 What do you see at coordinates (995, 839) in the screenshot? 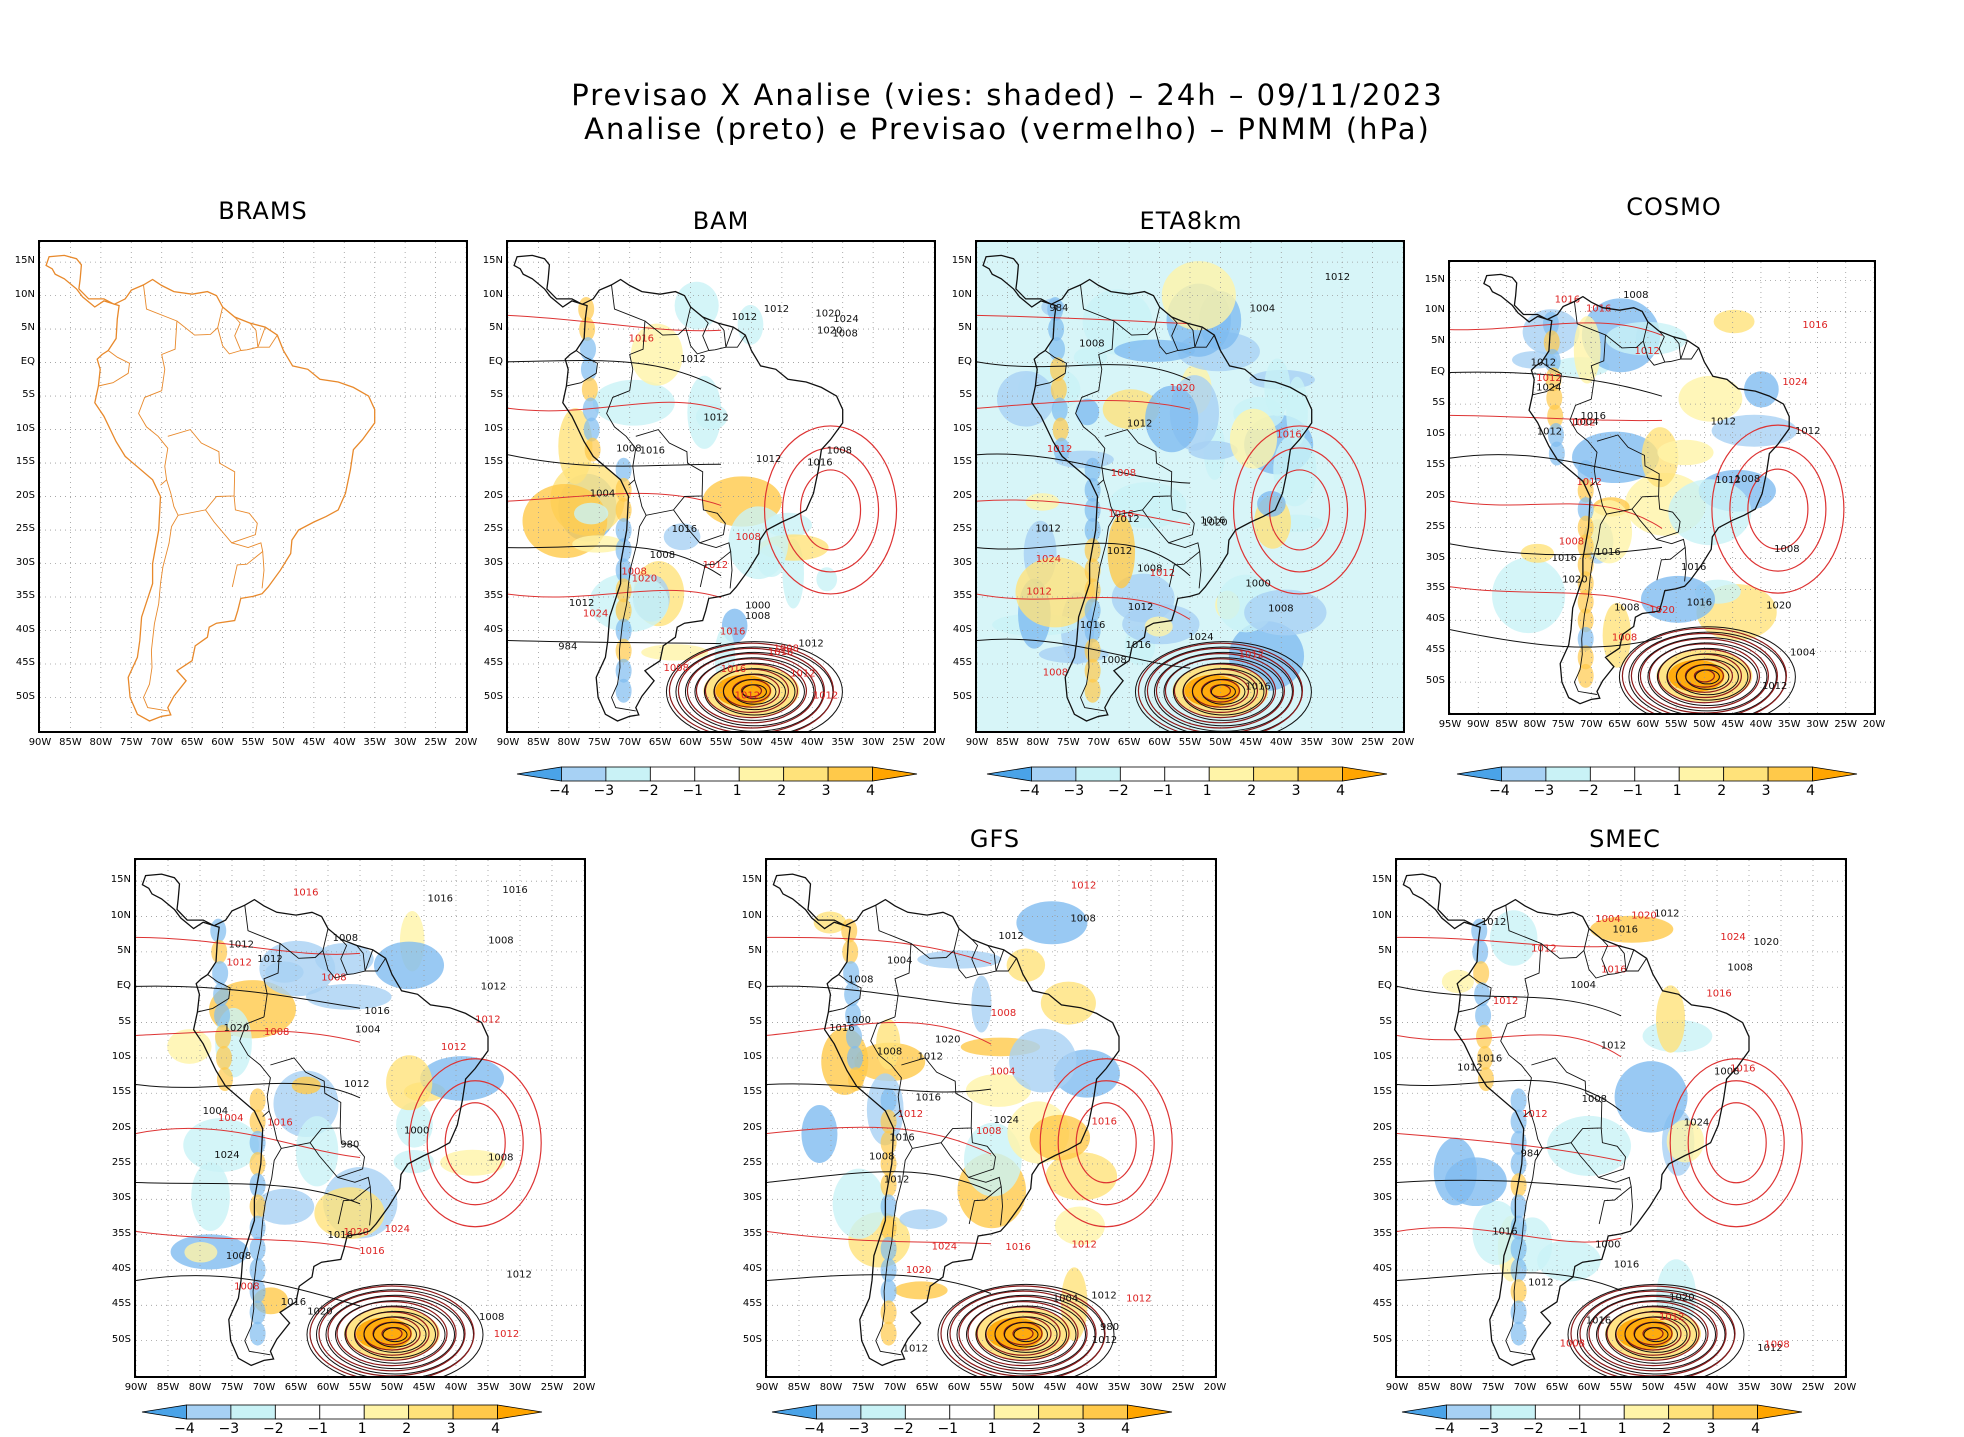
I see `panel-title: GFS` at bounding box center [995, 839].